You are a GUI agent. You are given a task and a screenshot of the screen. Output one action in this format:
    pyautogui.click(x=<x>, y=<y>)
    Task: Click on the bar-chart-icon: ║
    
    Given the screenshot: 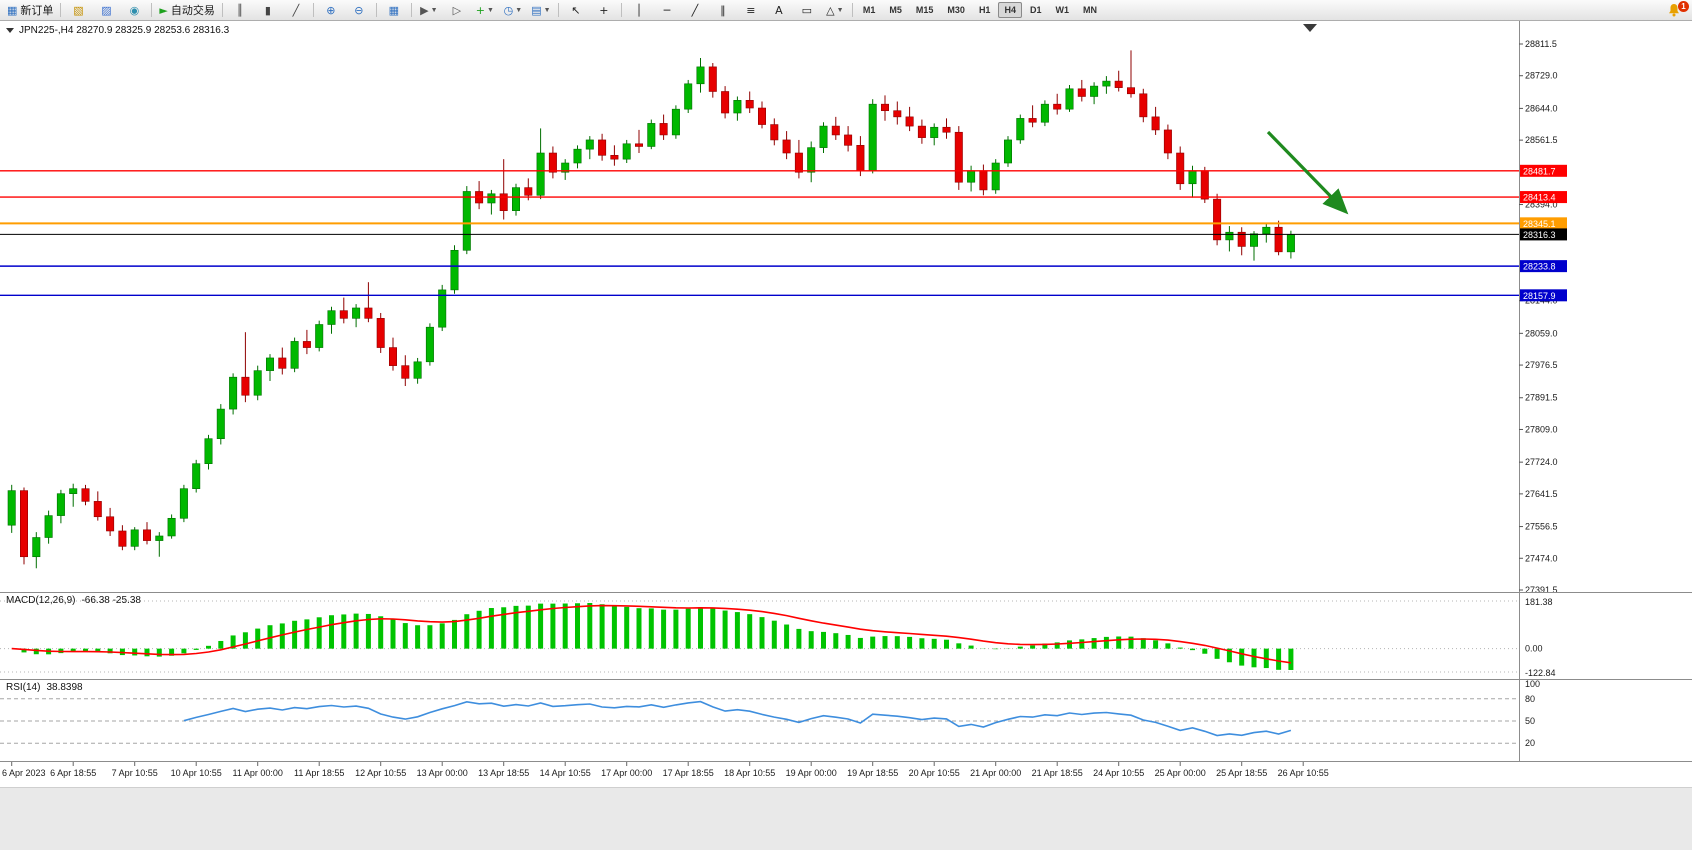 What is the action you would take?
    pyautogui.click(x=240, y=10)
    